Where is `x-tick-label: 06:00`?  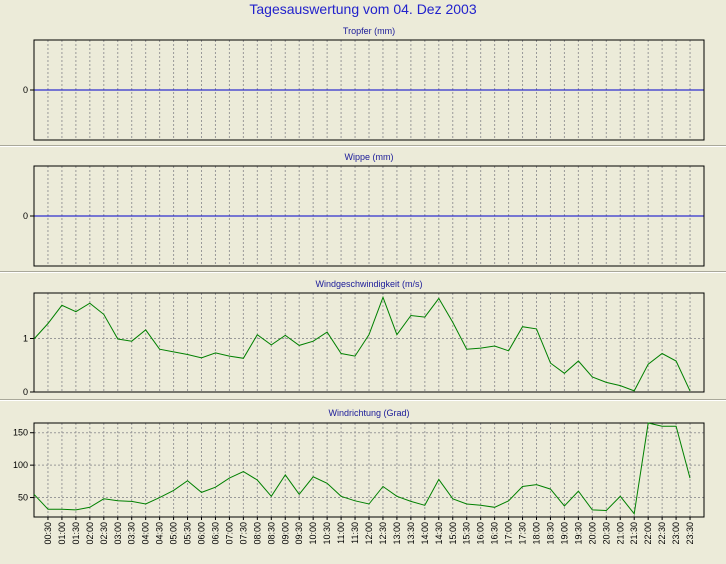 x-tick-label: 06:00 is located at coordinates (202, 533).